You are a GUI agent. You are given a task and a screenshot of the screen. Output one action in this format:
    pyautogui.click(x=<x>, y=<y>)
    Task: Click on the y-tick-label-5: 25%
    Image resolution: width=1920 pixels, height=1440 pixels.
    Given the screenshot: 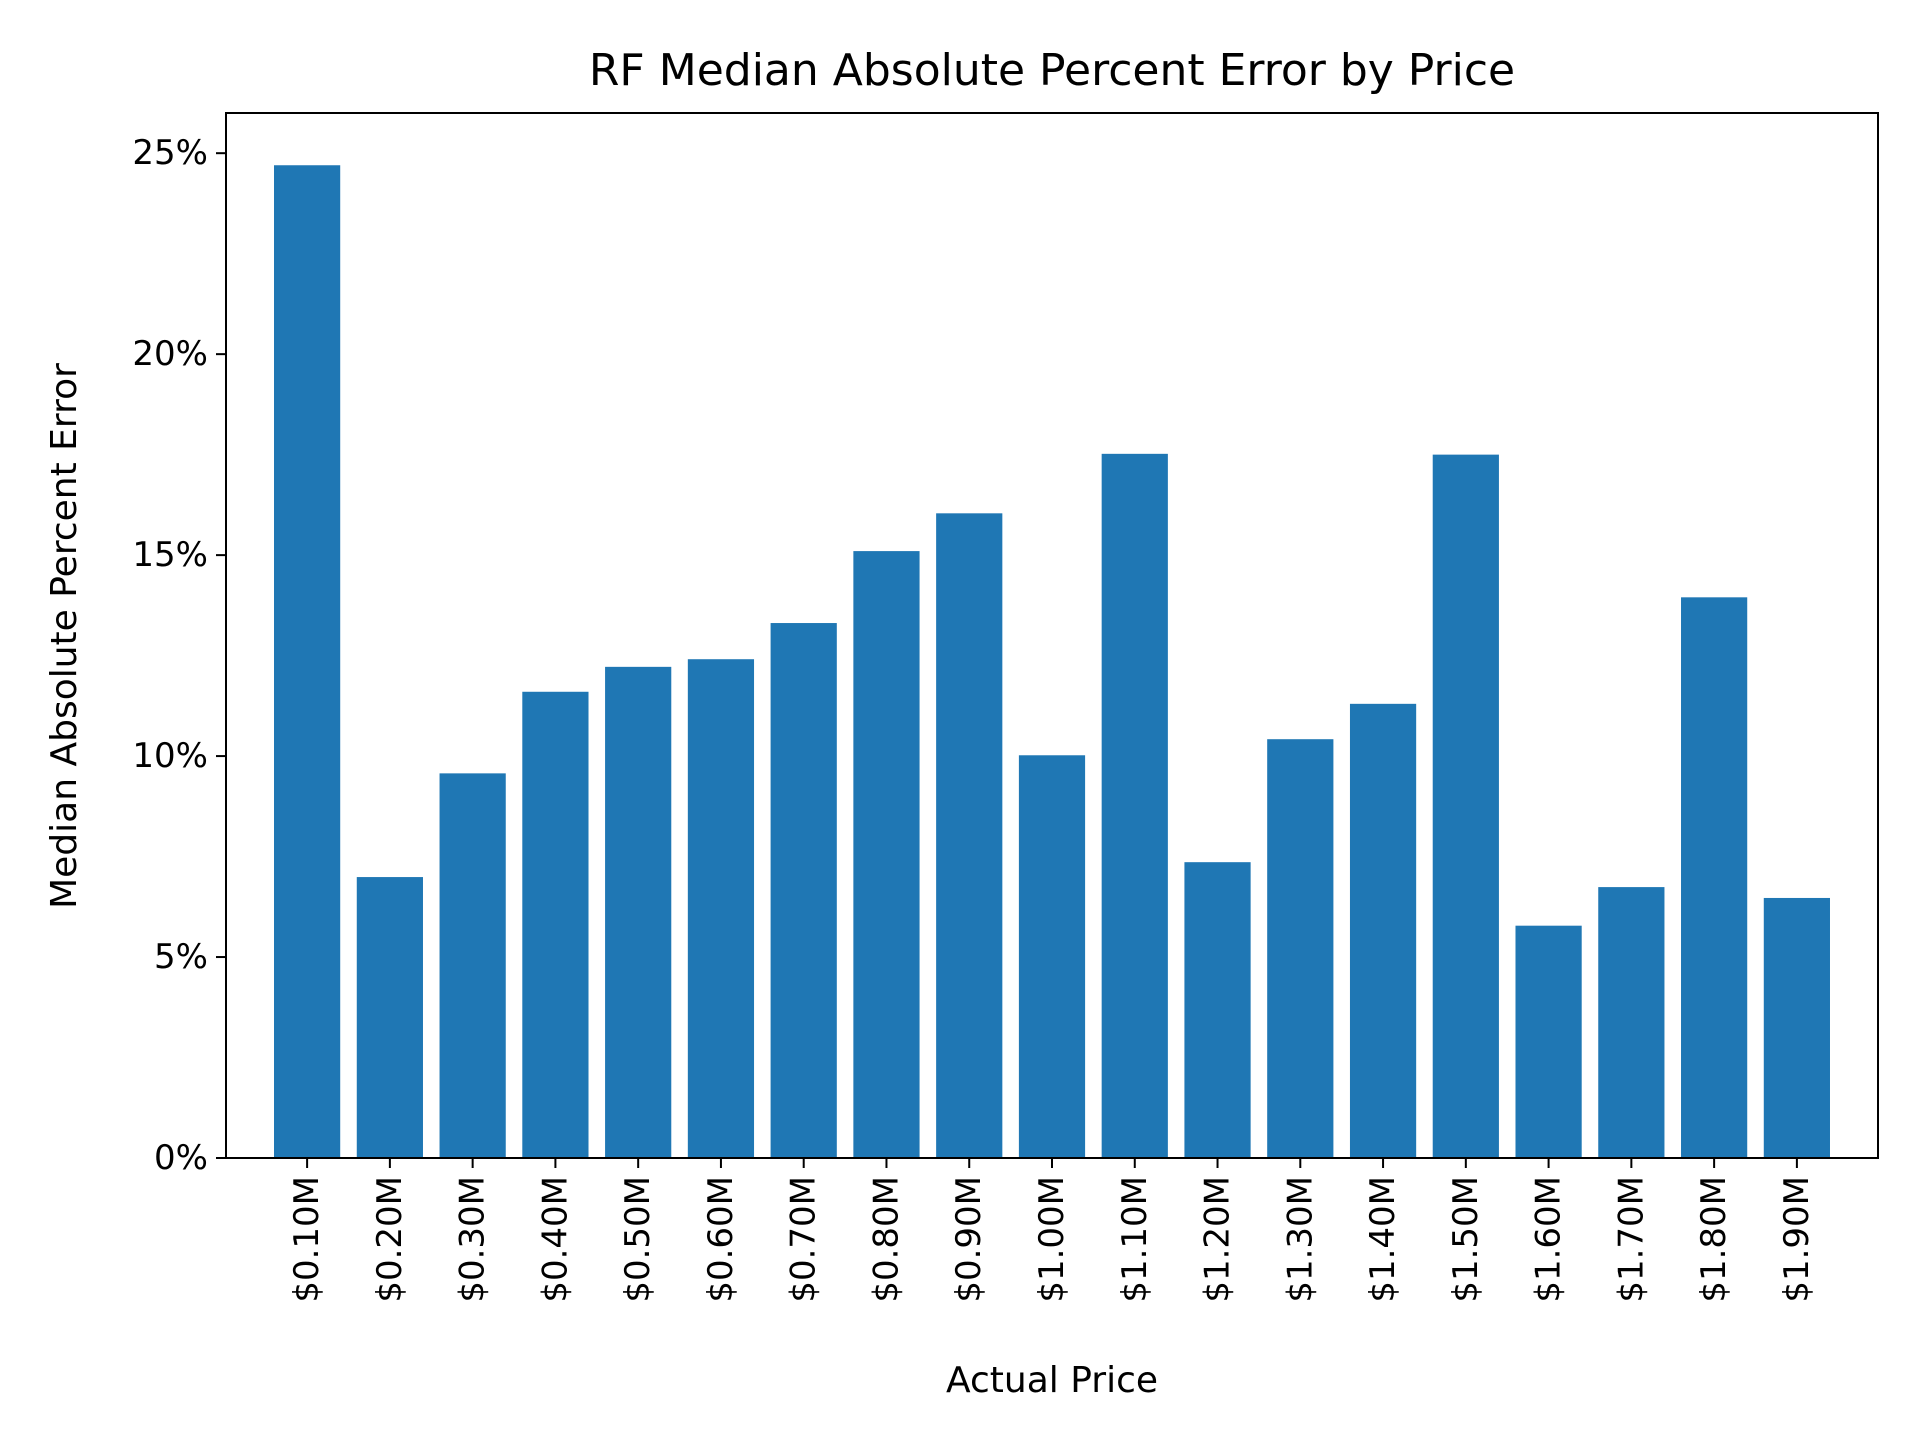 What is the action you would take?
    pyautogui.click(x=170, y=153)
    